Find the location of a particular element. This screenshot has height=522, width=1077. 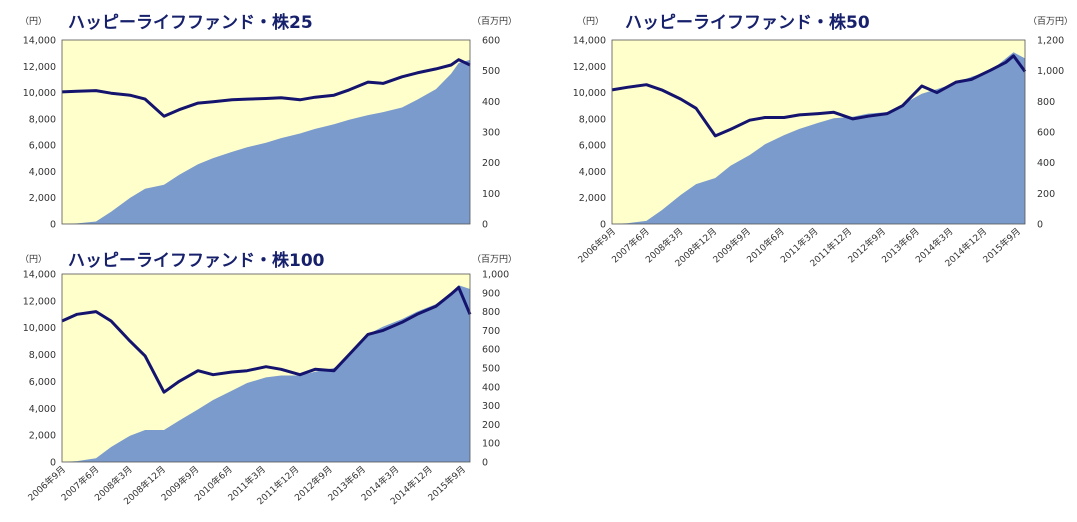

right-y-tick-label: 700 is located at coordinates (491, 331).